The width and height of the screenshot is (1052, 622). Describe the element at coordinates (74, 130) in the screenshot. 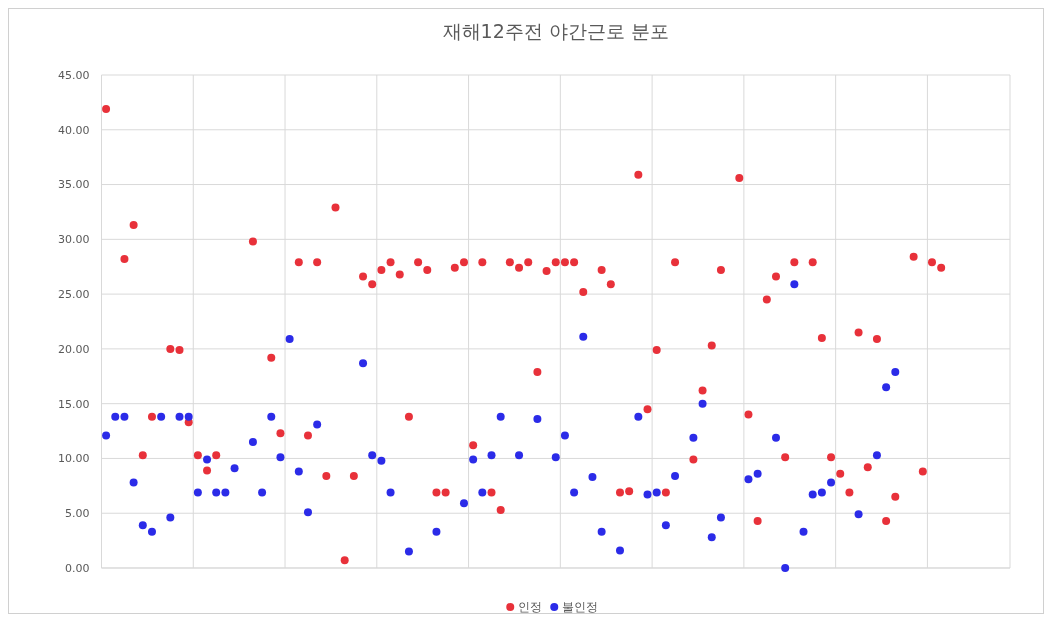

I see `y-tick-label: 40.00` at that location.